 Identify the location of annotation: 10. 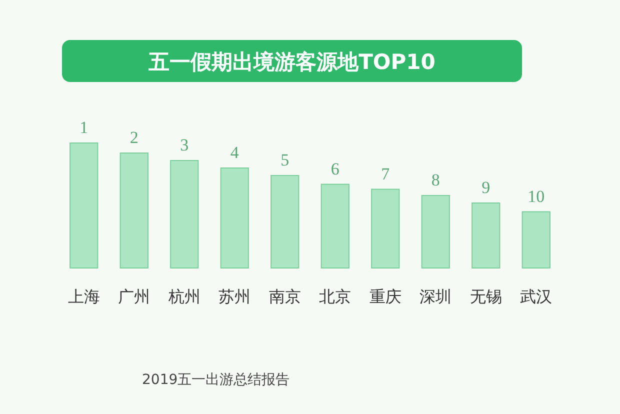
(536, 196).